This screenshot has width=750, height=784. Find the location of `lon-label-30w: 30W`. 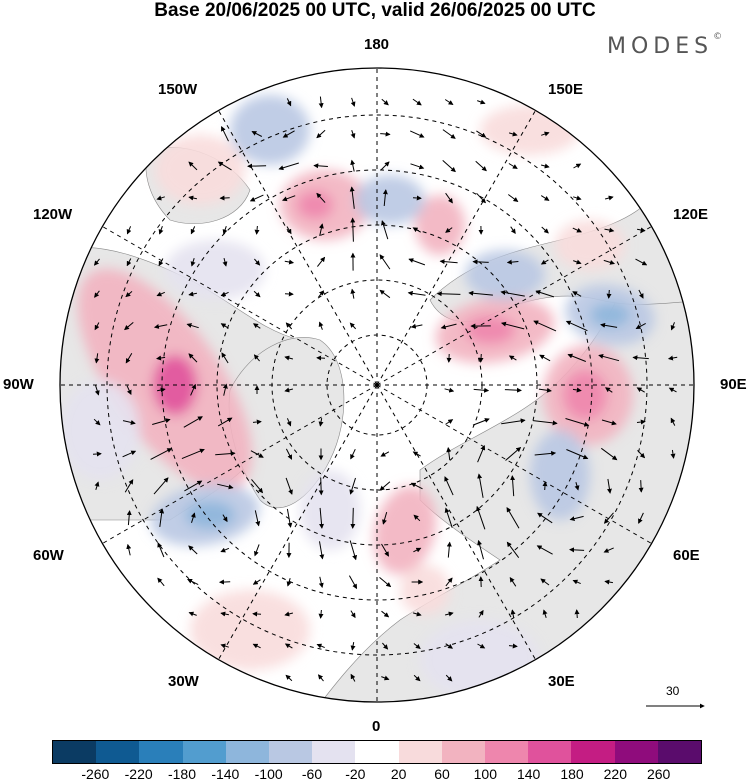

lon-label-30w: 30W is located at coordinates (183, 682).